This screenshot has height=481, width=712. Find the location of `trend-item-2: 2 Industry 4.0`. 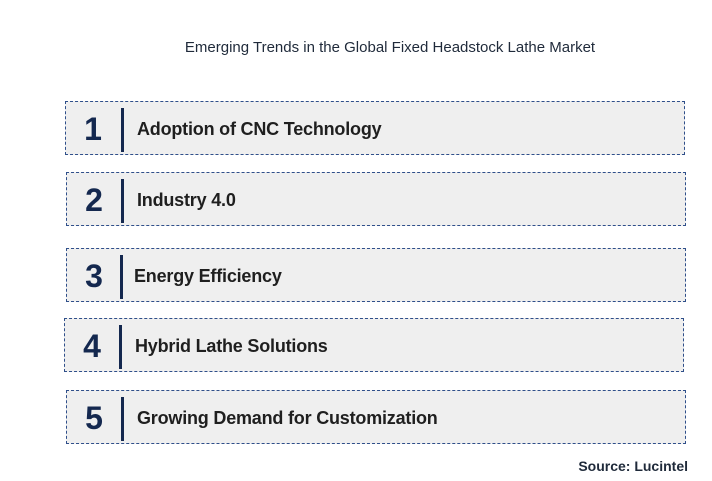

trend-item-2: 2 Industry 4.0 is located at coordinates (376, 199).